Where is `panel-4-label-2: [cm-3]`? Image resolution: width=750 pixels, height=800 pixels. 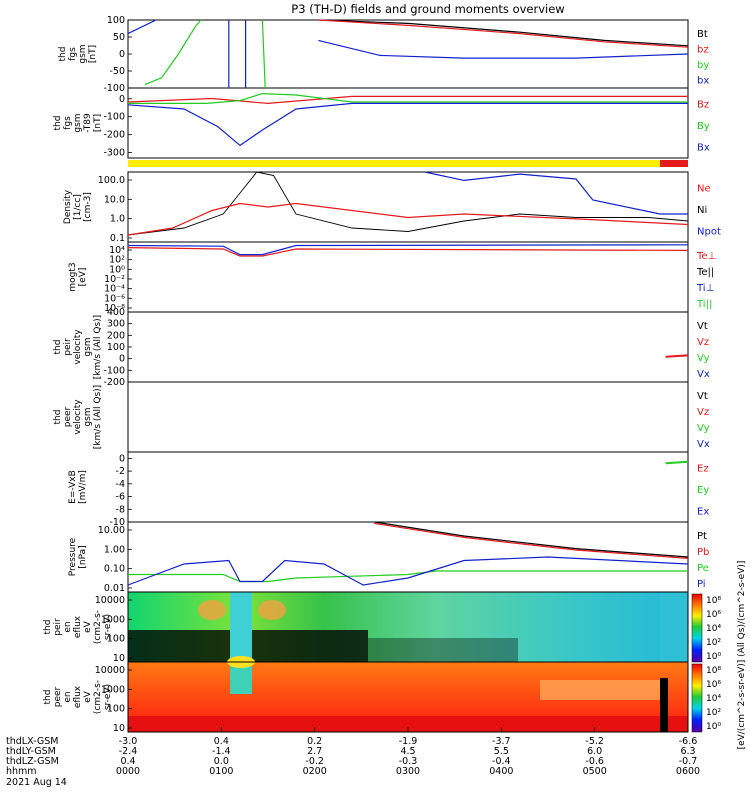
panel-4-label-2: [cm-3] is located at coordinates (88, 207).